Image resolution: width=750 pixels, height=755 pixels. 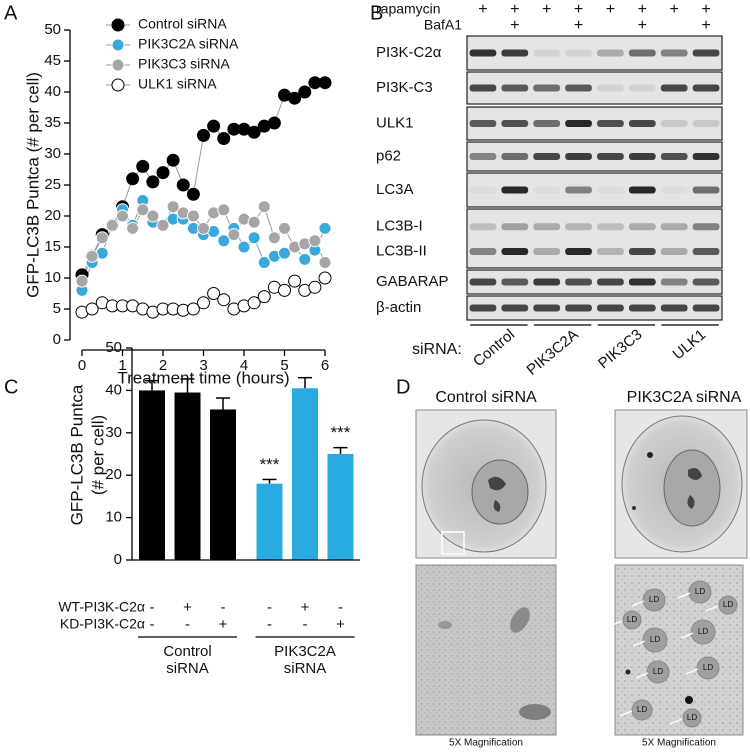 I want to click on em-title: Control siRNA, so click(x=486, y=397).